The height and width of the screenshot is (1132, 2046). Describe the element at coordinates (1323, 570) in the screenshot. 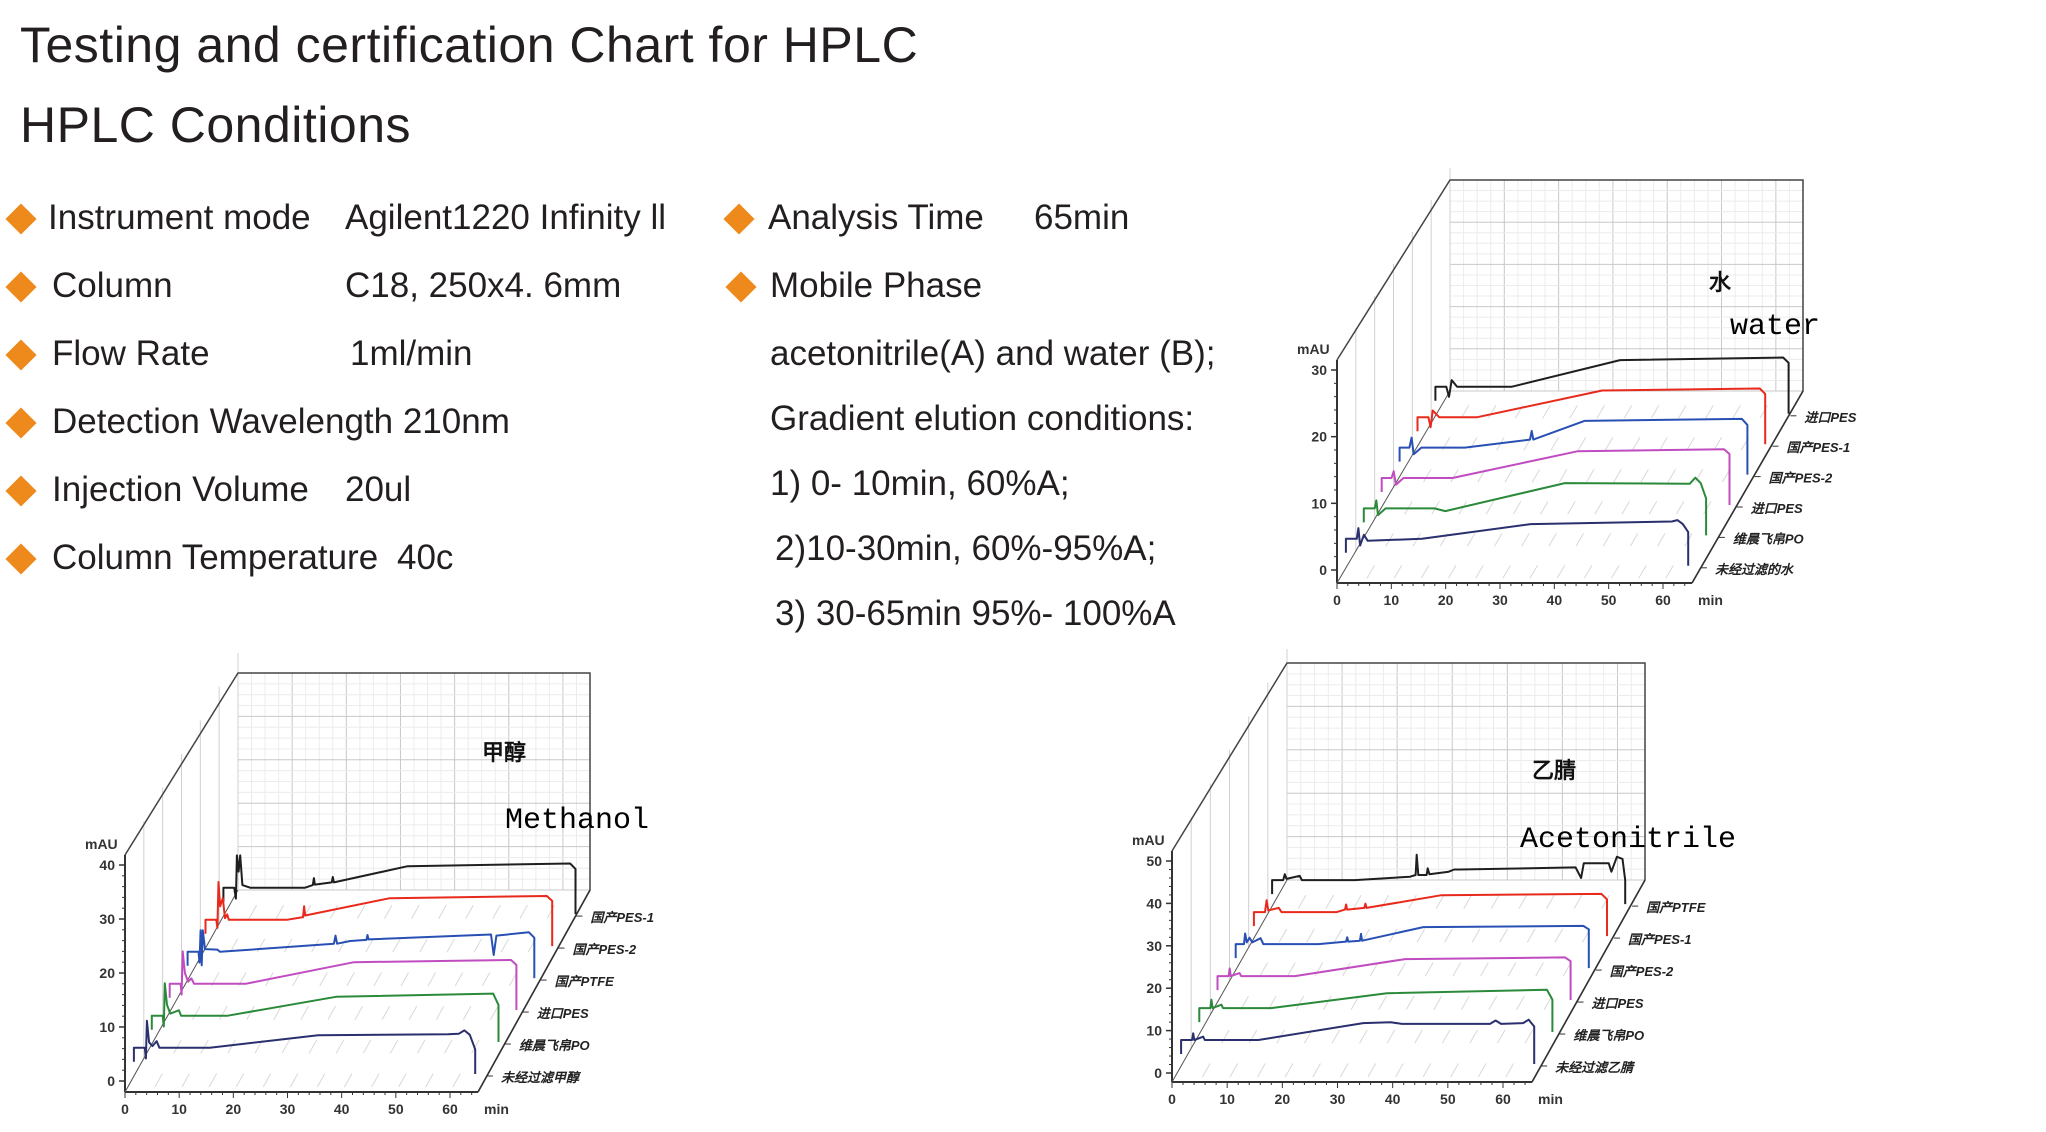

I see `y-tick-label: 0` at that location.